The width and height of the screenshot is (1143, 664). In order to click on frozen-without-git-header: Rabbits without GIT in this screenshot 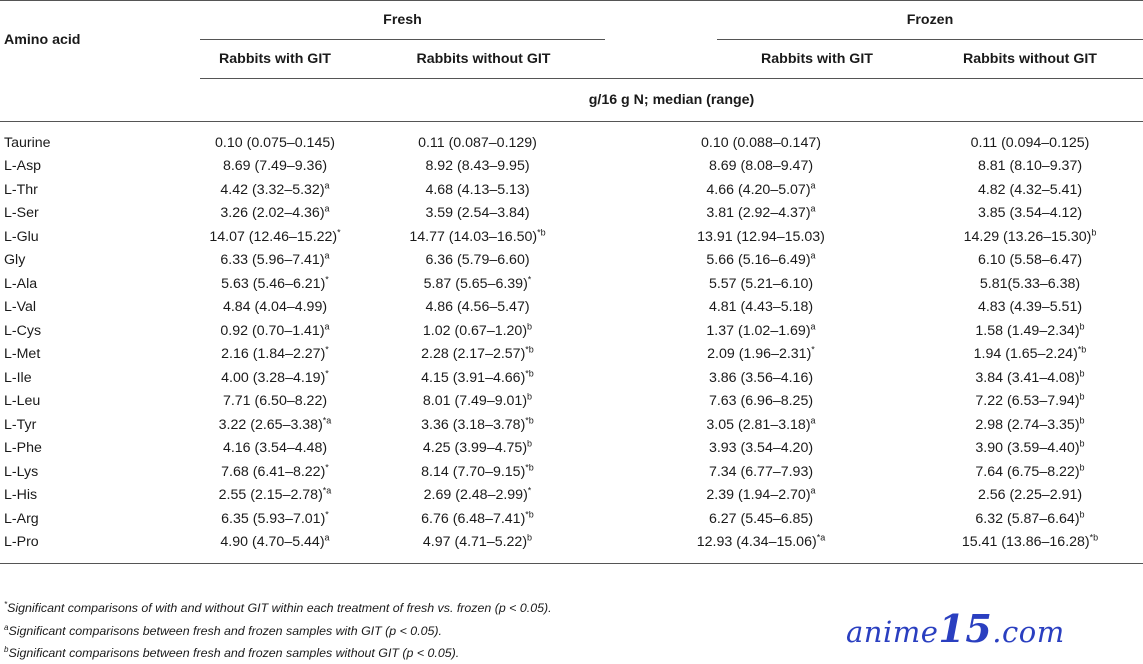, I will do `click(1030, 59)`.